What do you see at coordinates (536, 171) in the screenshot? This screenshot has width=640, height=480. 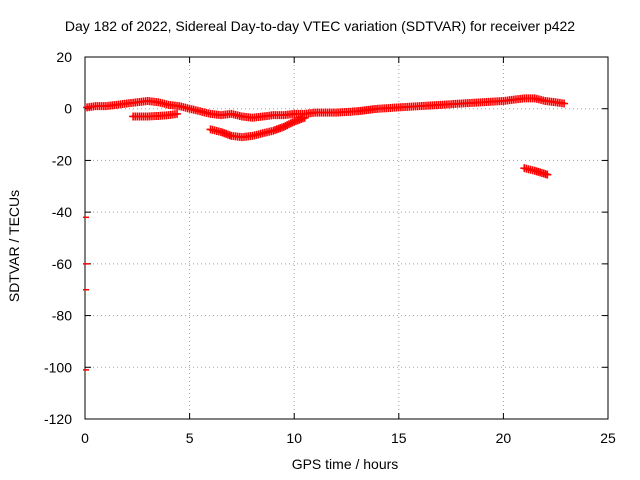 I see `series-late-segment` at bounding box center [536, 171].